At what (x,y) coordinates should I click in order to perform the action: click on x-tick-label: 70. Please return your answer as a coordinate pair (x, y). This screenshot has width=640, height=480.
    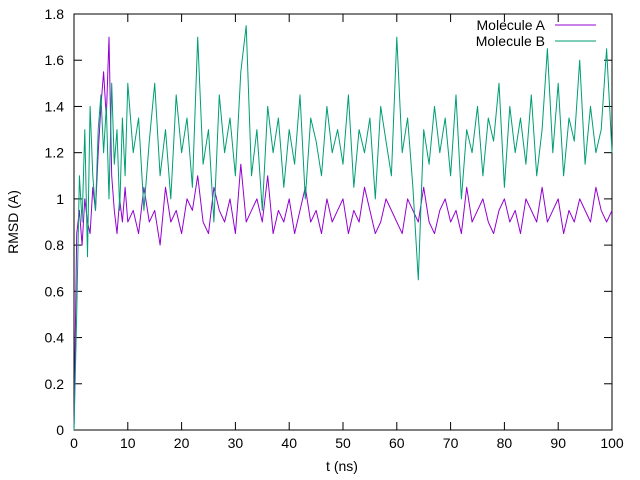
    Looking at the image, I should click on (451, 443).